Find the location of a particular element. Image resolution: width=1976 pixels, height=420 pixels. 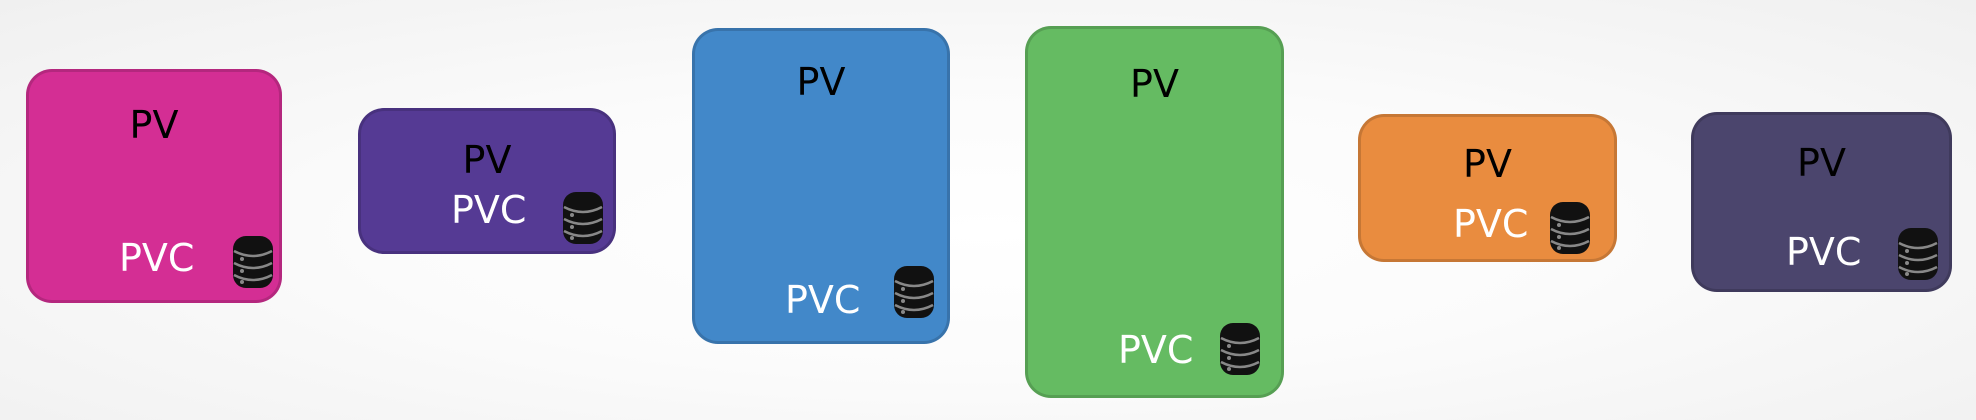

pv-box-4: PV PVC is located at coordinates (1154, 212).